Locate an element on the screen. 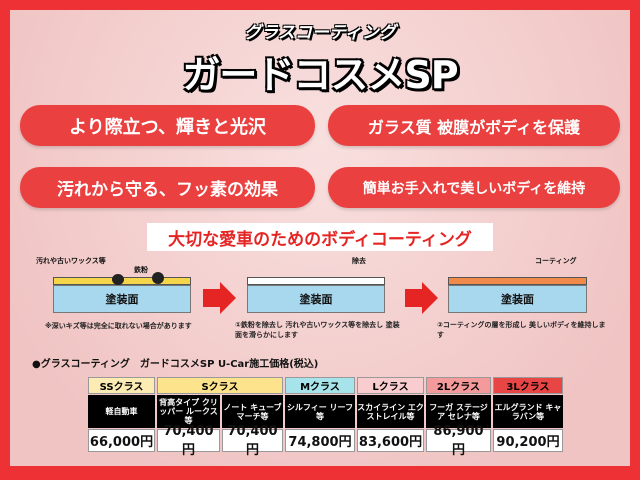 The width and height of the screenshot is (640, 480). class-header: 3Lクラス is located at coordinates (528, 385).